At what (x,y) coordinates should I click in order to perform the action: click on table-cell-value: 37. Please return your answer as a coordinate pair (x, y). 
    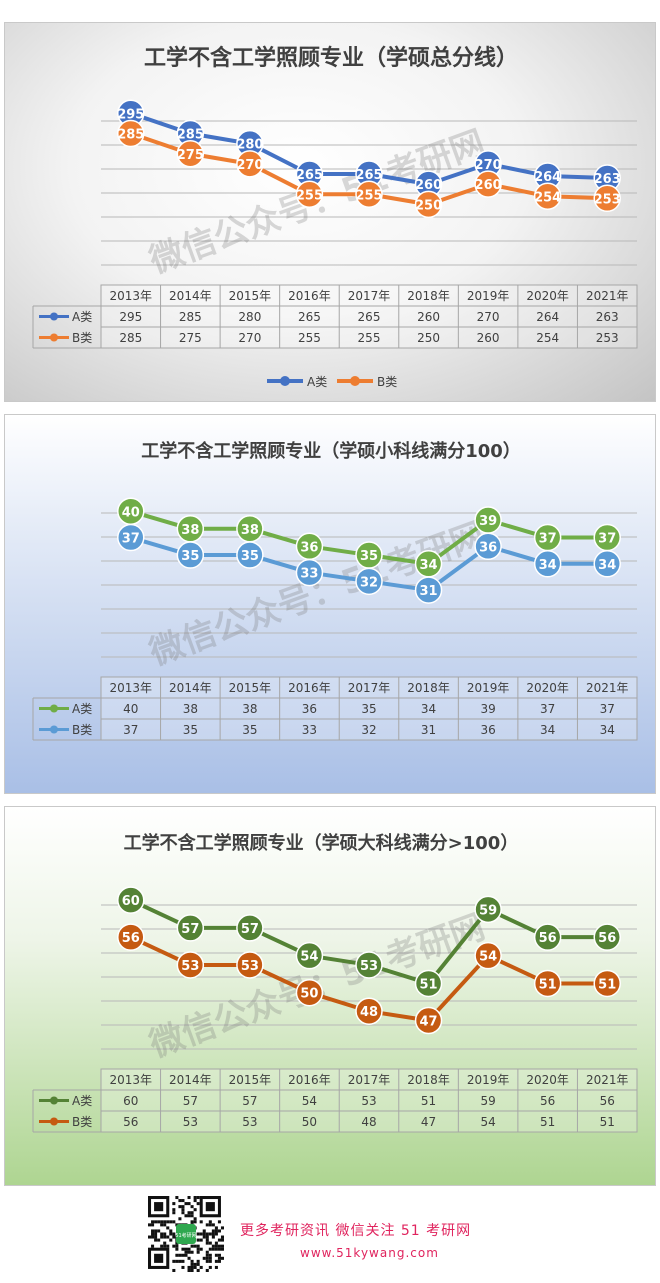
    Looking at the image, I should click on (547, 709).